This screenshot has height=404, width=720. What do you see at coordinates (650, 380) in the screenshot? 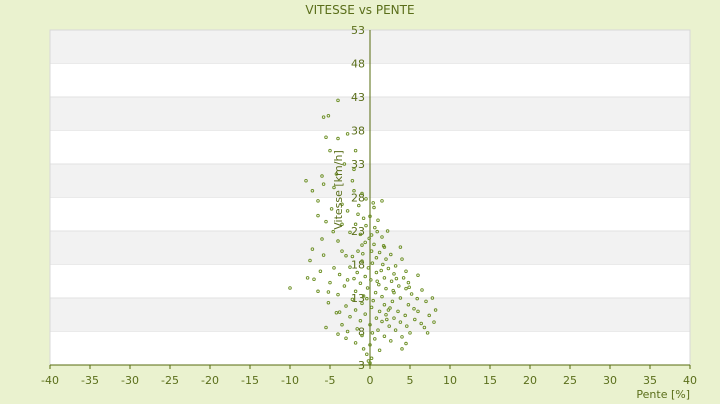
I see `x-tick-label: 35` at bounding box center [650, 380].